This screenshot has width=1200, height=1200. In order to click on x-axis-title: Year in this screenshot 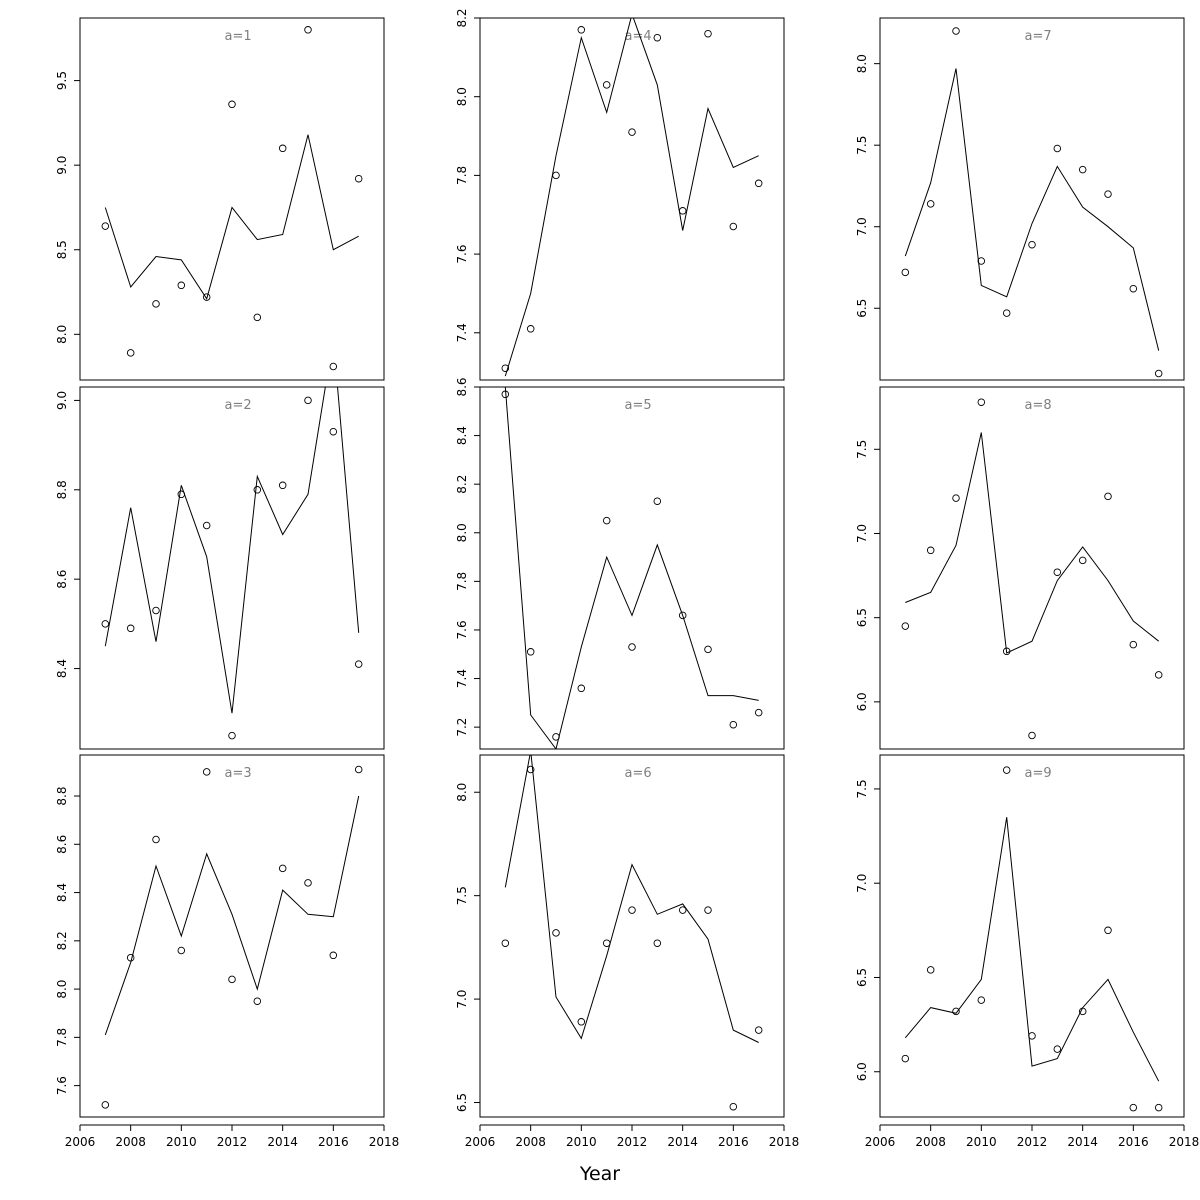, I will do `click(599, 1174)`.